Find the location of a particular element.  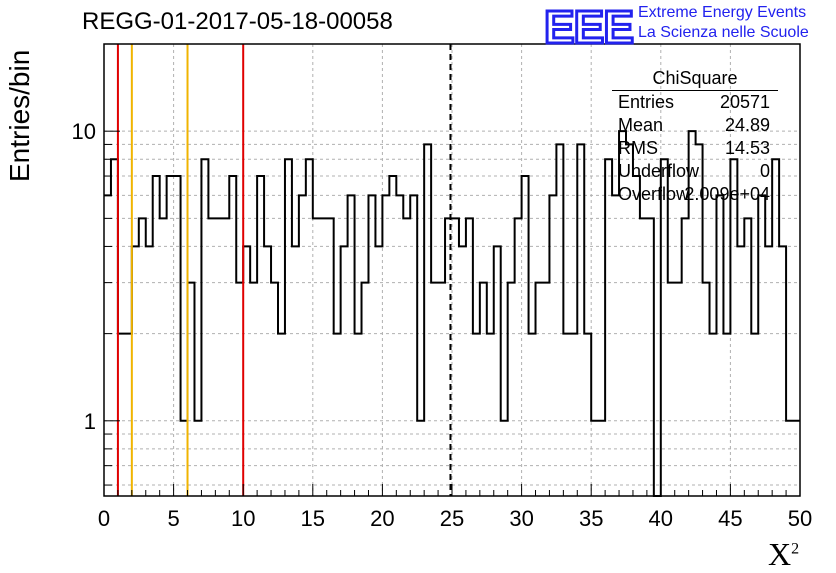

stats-label: Mean is located at coordinates (641, 125).